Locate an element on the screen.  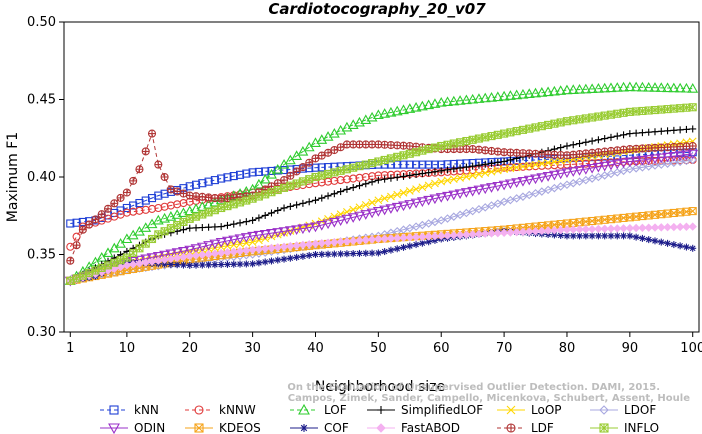
legend-label-ldf: LDF is located at coordinates (542, 427).